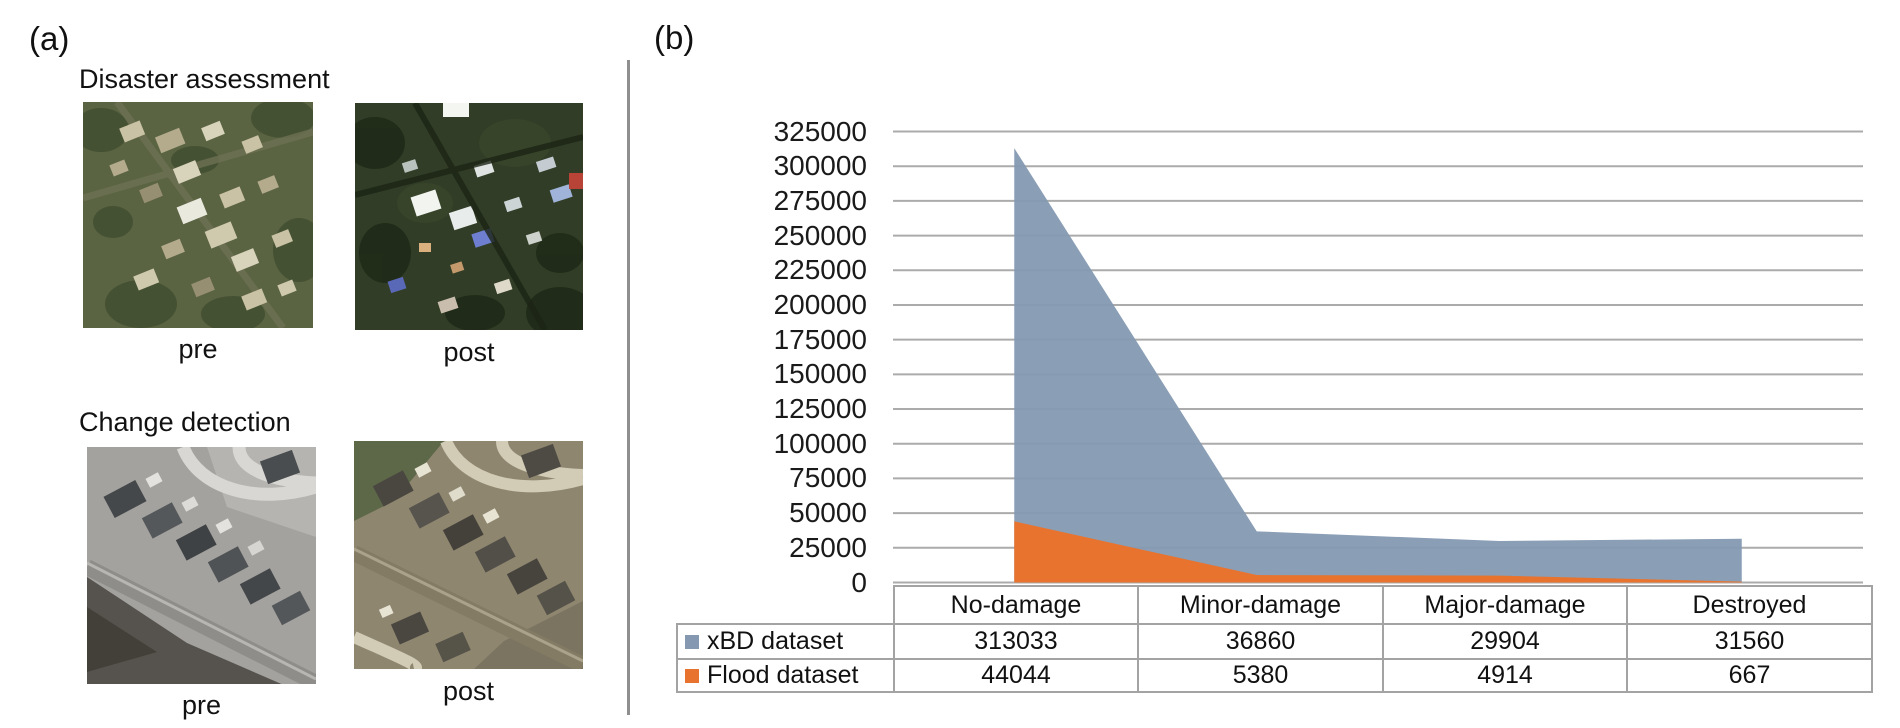 The image size is (1900, 728). I want to click on change-detection-title: Change detection, so click(185, 422).